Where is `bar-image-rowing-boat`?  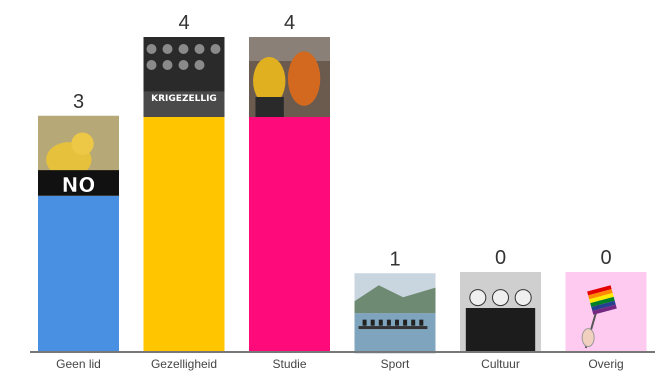 bar-image-rowing-boat is located at coordinates (395, 313).